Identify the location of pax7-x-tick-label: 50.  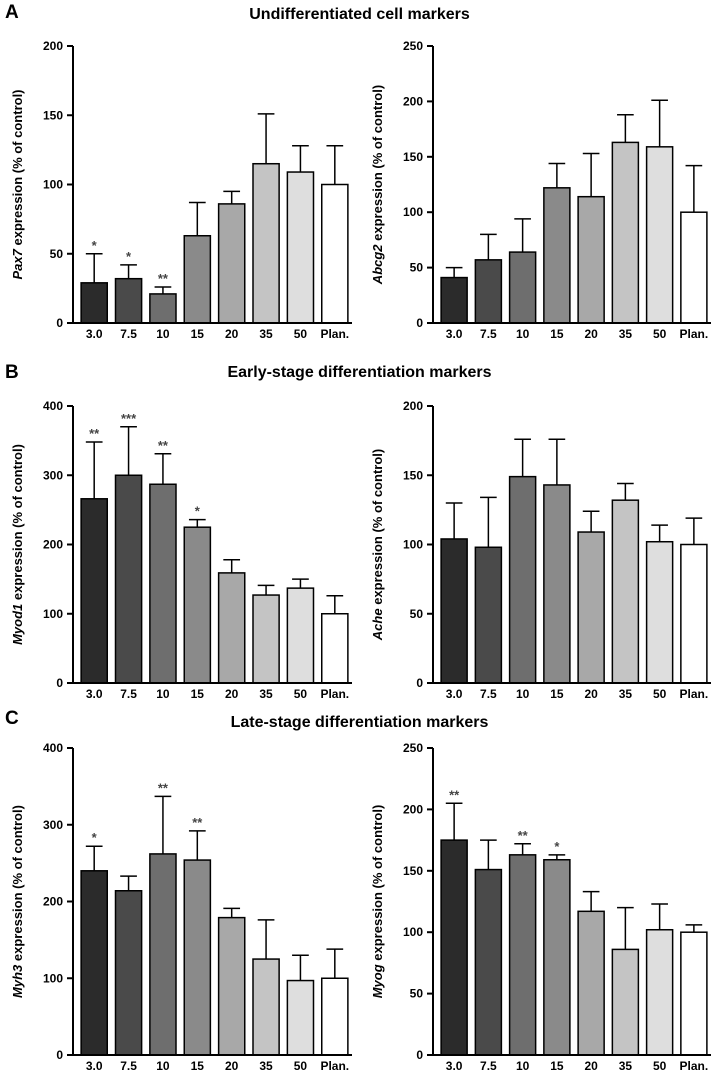
(301, 334).